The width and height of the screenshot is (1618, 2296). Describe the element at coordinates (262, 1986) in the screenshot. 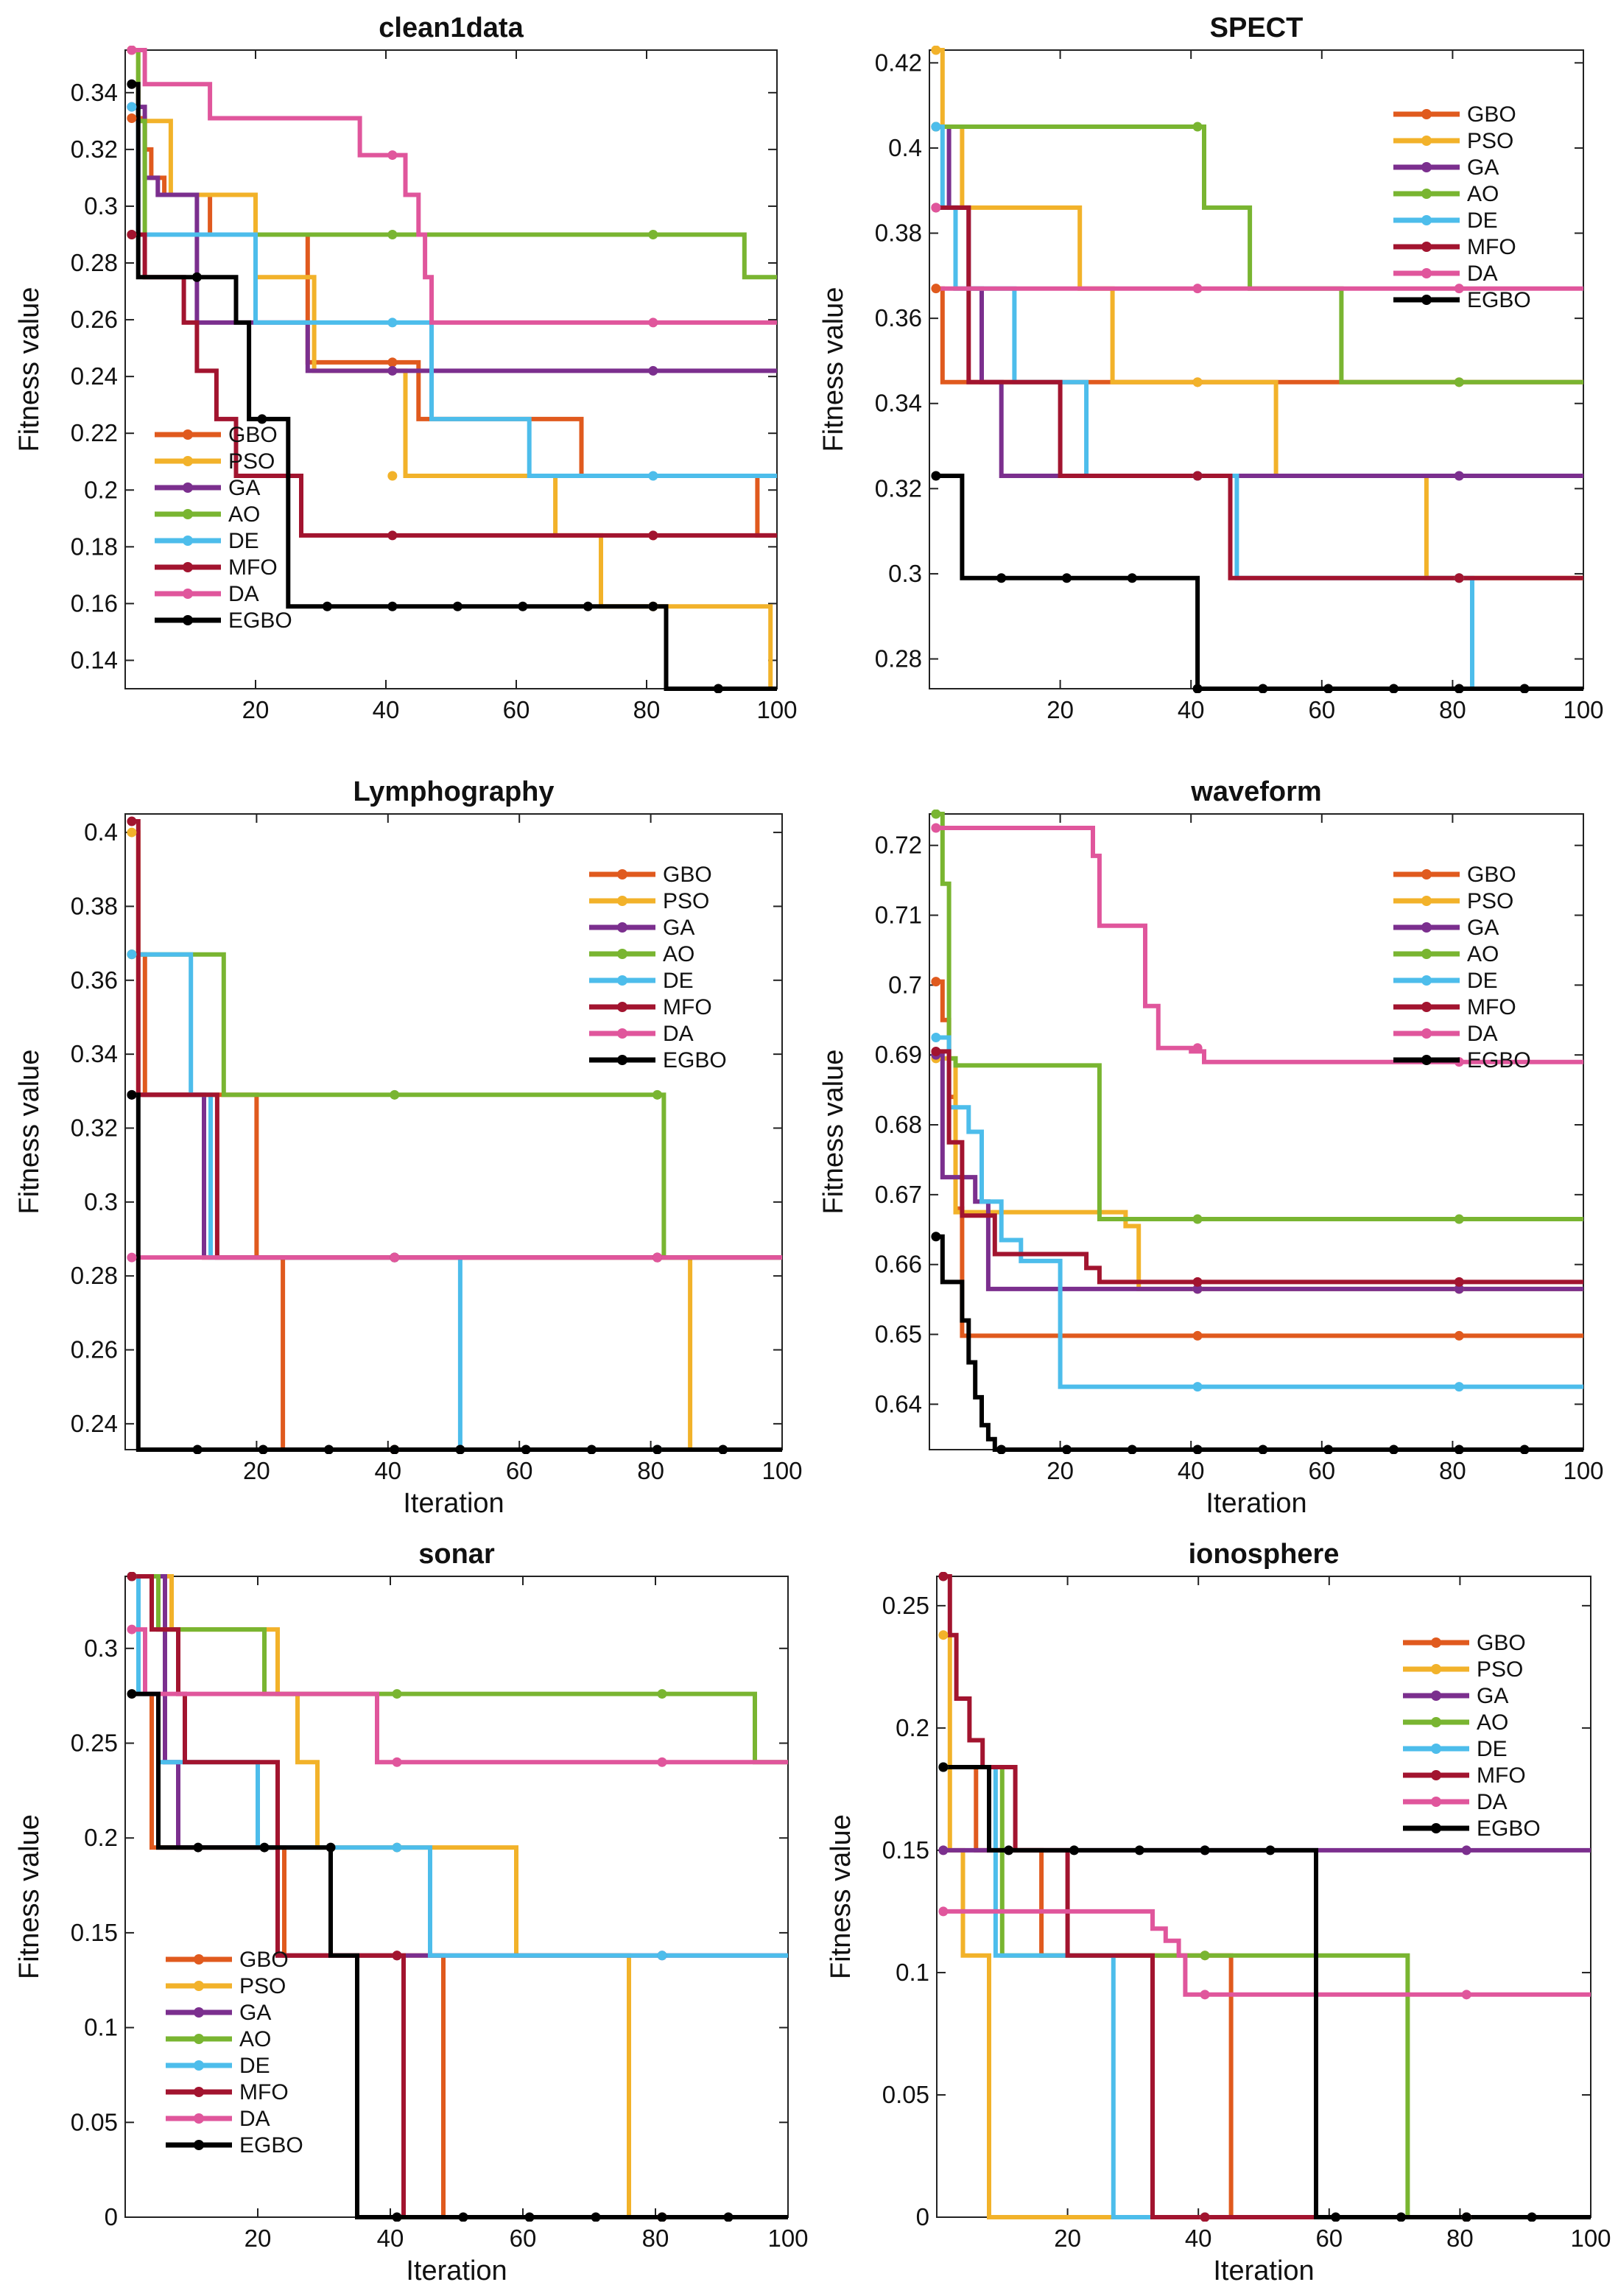

I see `legend-label-pso: PSO` at that location.